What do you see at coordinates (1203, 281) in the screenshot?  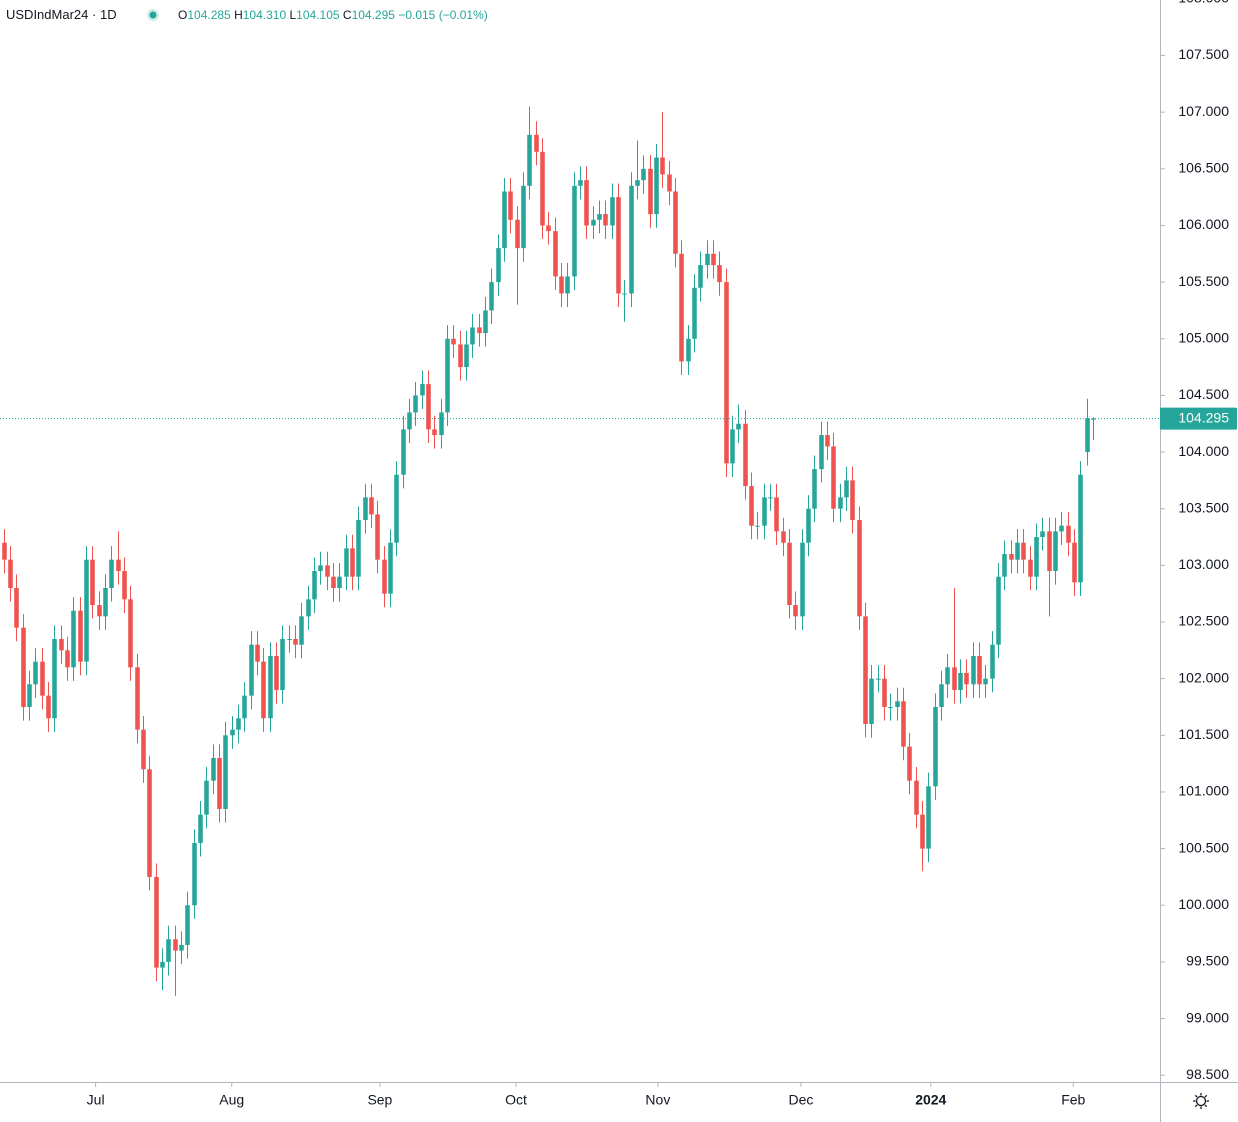 I see `y-tick-label: 105.500` at bounding box center [1203, 281].